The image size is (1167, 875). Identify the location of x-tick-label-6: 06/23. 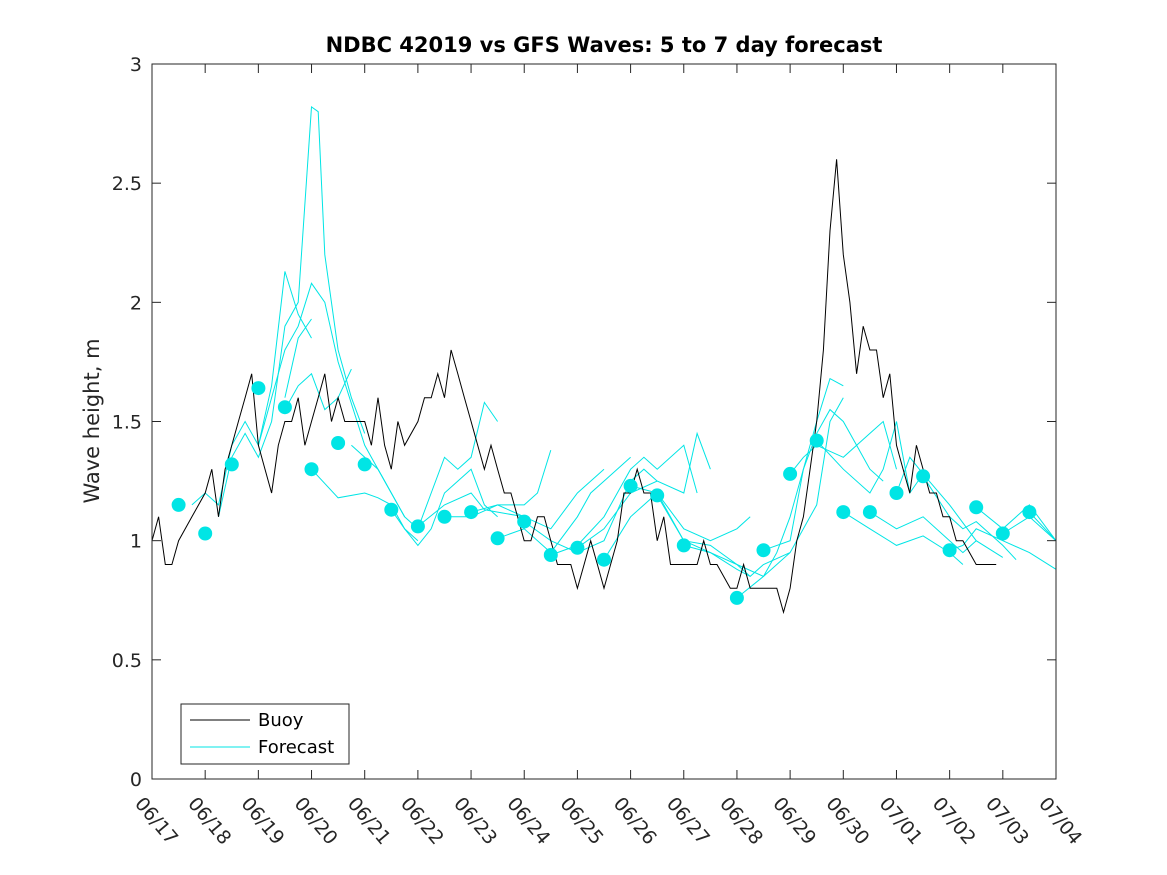
(475, 821).